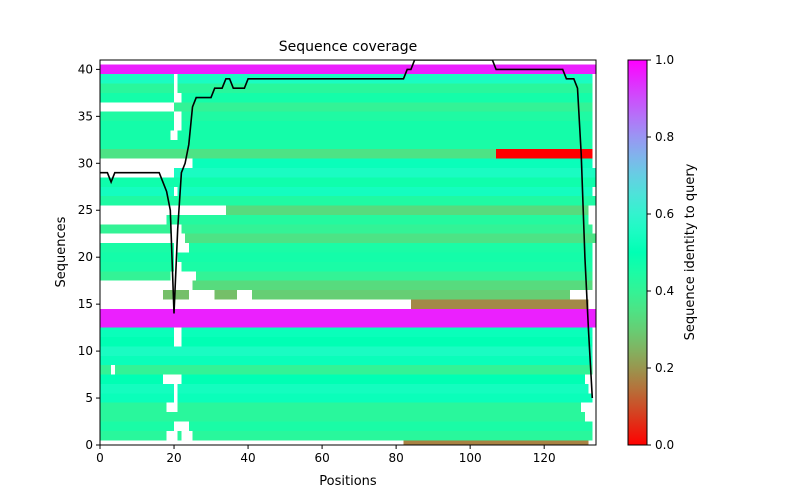  What do you see at coordinates (348, 47) in the screenshot?
I see `chart-title: Sequence coverage` at bounding box center [348, 47].